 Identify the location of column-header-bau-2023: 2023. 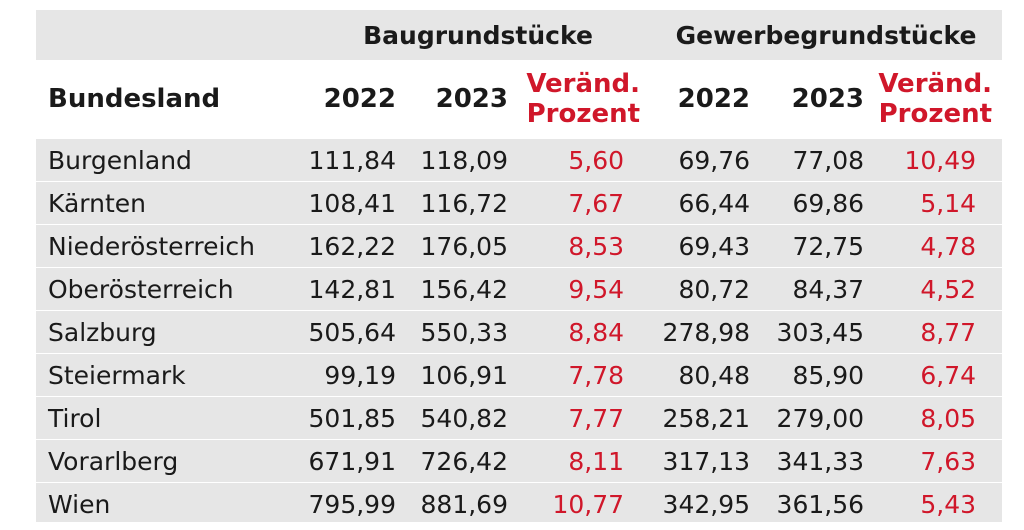
(462, 99).